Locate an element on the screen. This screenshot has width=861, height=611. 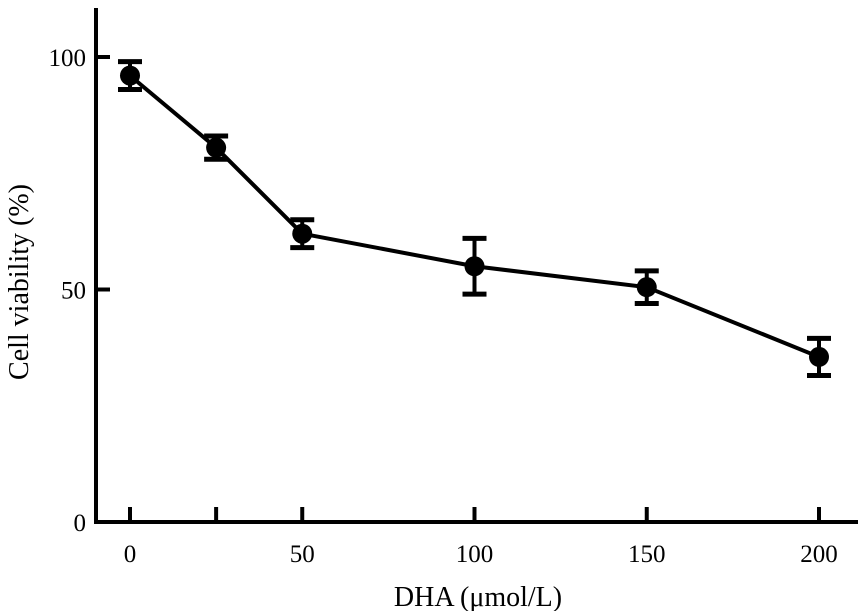
x-tick-label: 200 is located at coordinates (819, 554).